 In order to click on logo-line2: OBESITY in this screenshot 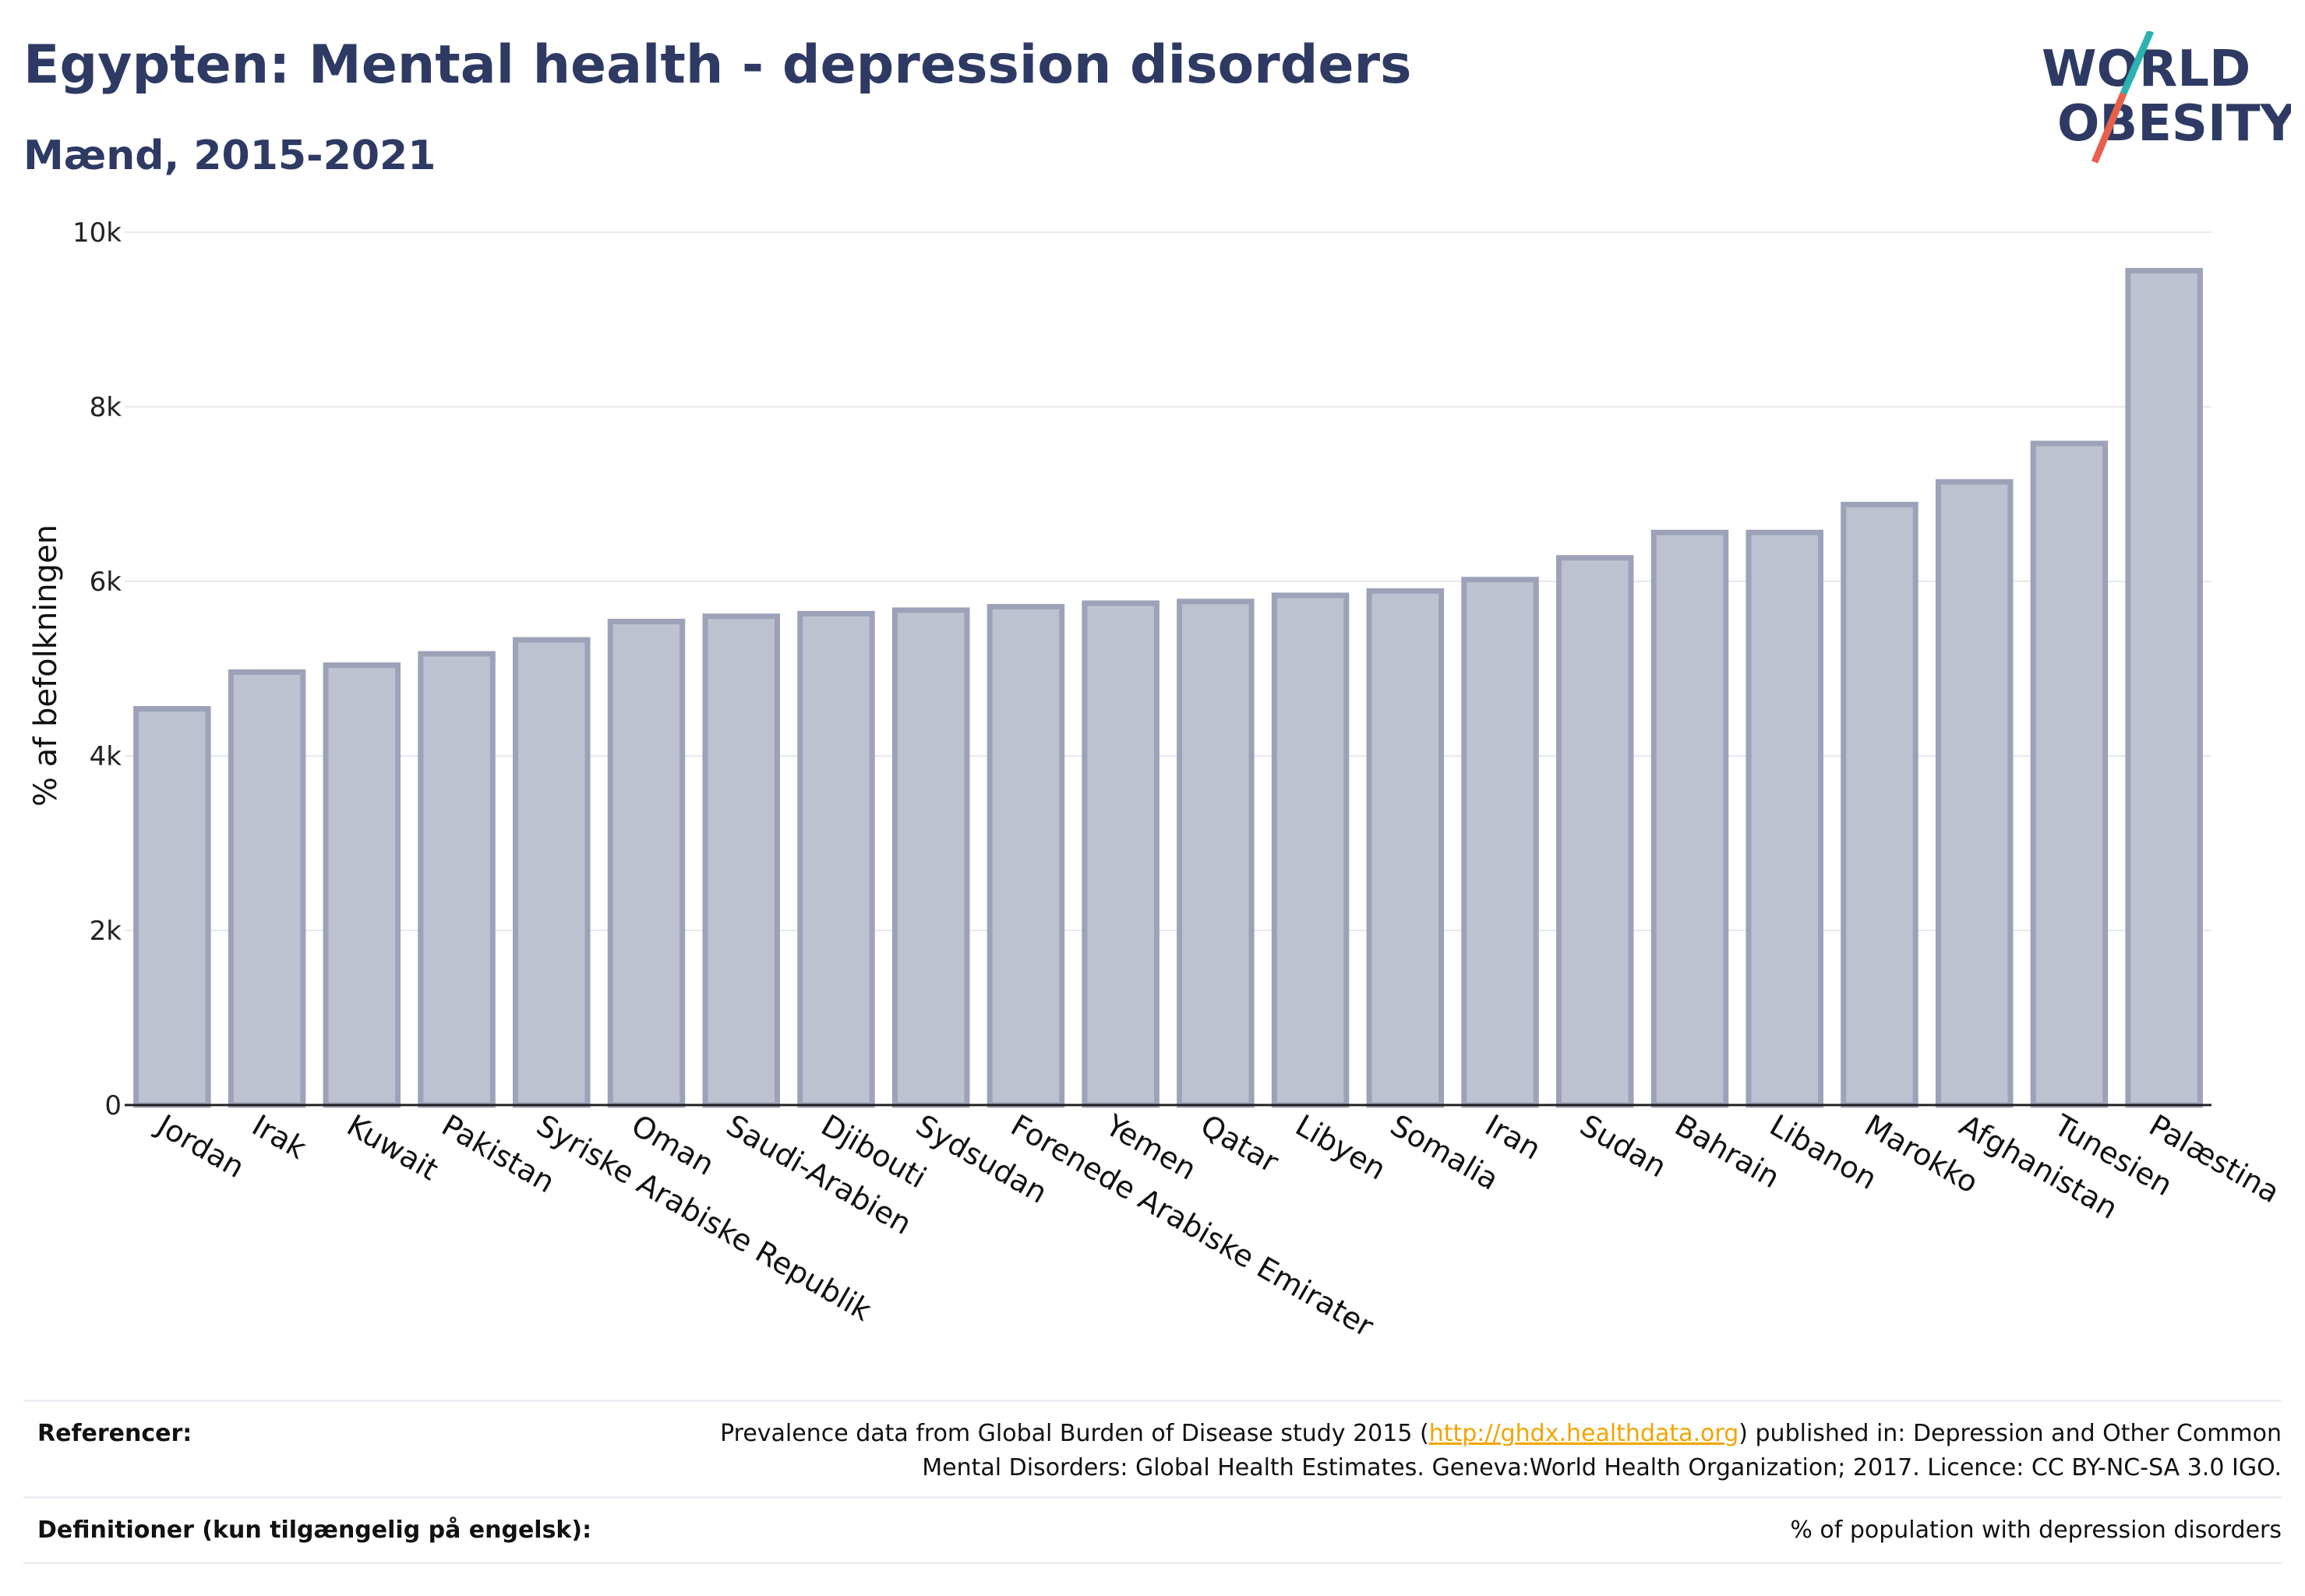, I will do `click(2174, 124)`.